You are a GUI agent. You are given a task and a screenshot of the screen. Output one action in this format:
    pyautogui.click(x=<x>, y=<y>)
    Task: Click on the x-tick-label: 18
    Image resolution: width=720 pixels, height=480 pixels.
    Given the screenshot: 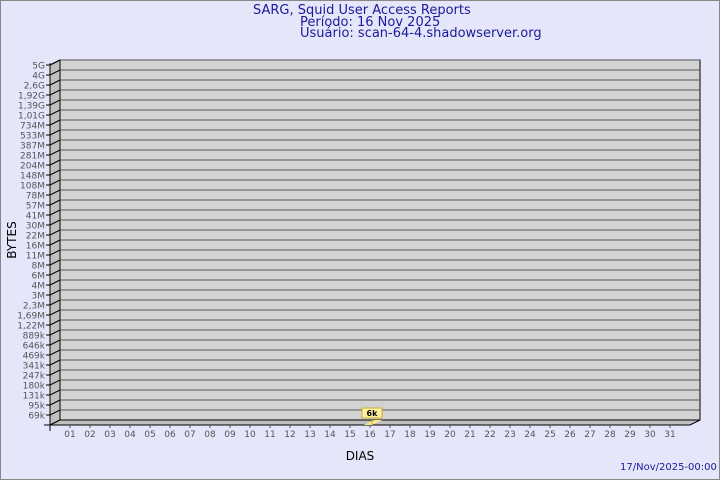 What is the action you would take?
    pyautogui.click(x=410, y=435)
    